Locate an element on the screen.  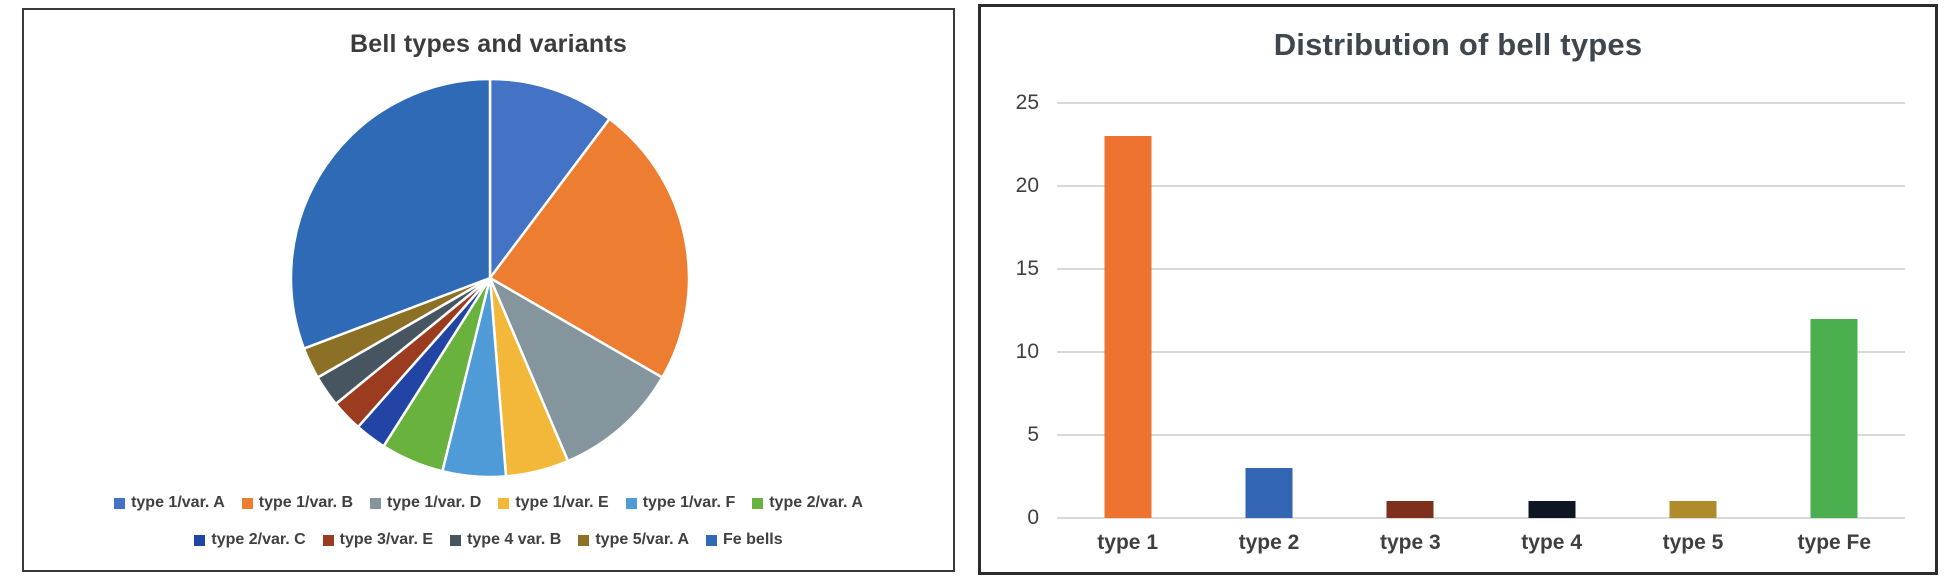
pie-chart-title: Bell types and variants is located at coordinates (488, 44).